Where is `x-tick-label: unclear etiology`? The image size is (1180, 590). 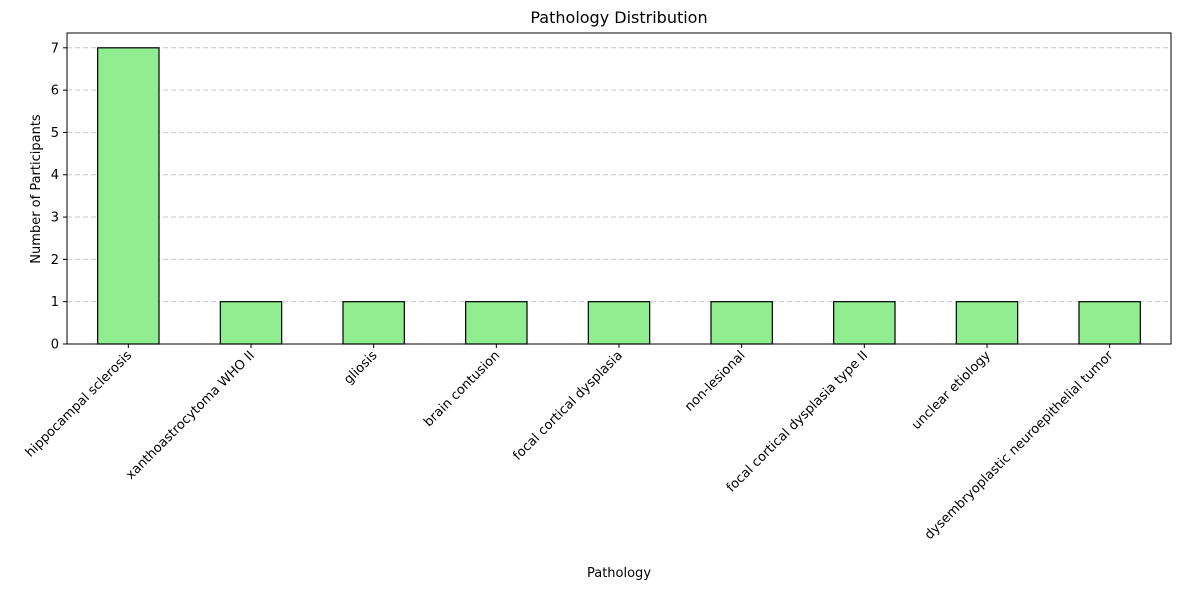
x-tick-label: unclear etiology is located at coordinates (951, 390).